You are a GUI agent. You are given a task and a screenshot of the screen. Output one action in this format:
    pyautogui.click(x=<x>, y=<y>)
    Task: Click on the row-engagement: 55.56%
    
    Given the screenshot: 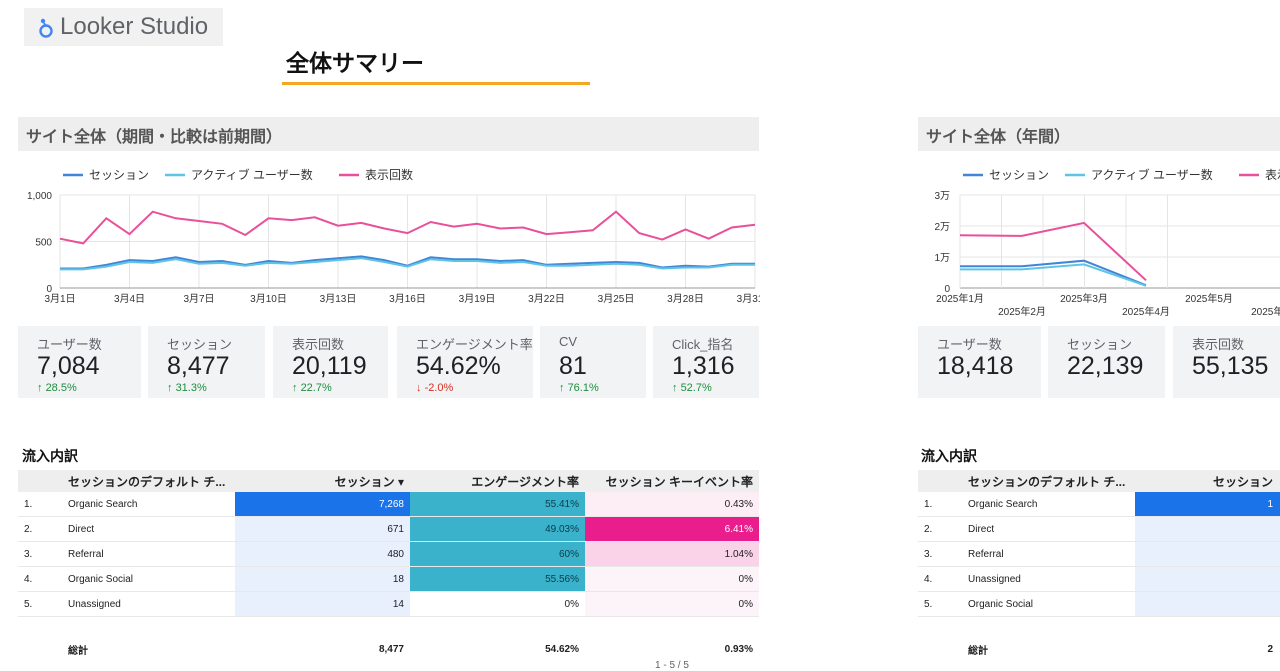 What is the action you would take?
    pyautogui.click(x=497, y=579)
    